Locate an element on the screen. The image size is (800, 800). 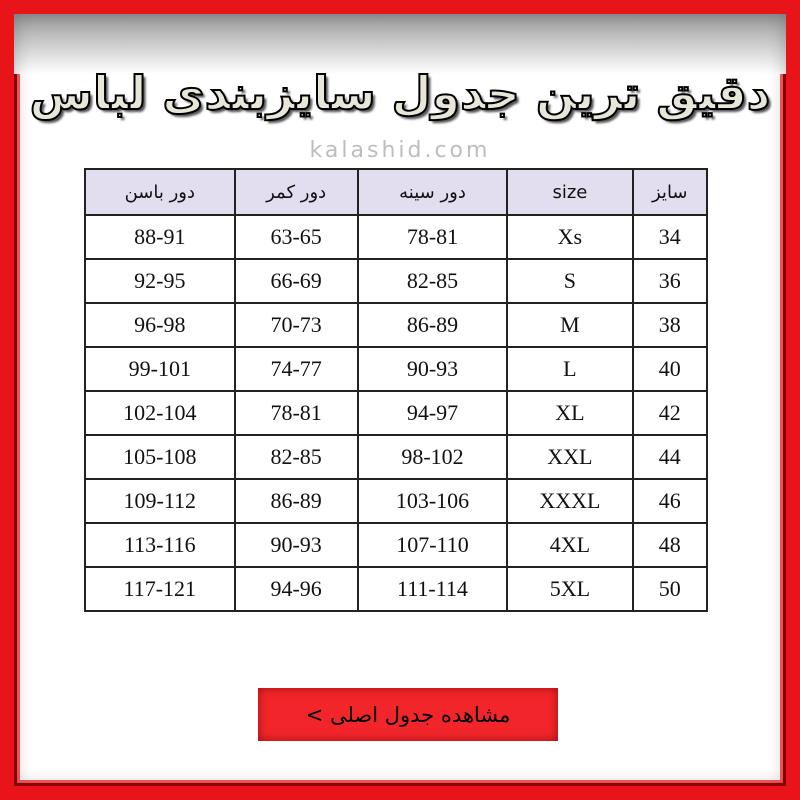
table-cell: 117-121 is located at coordinates (160, 589).